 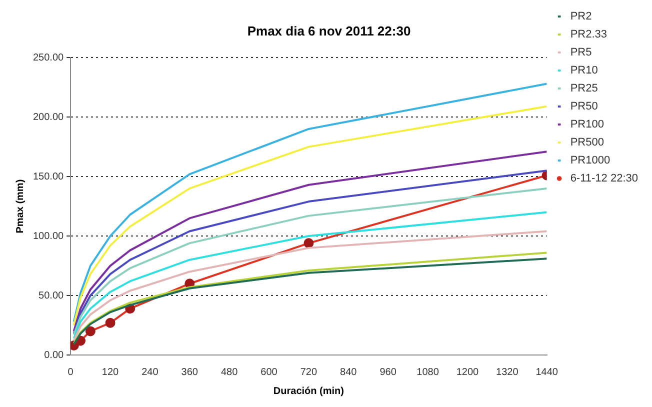 What do you see at coordinates (48, 176) in the screenshot?
I see `y-tick-label: 150.00` at bounding box center [48, 176].